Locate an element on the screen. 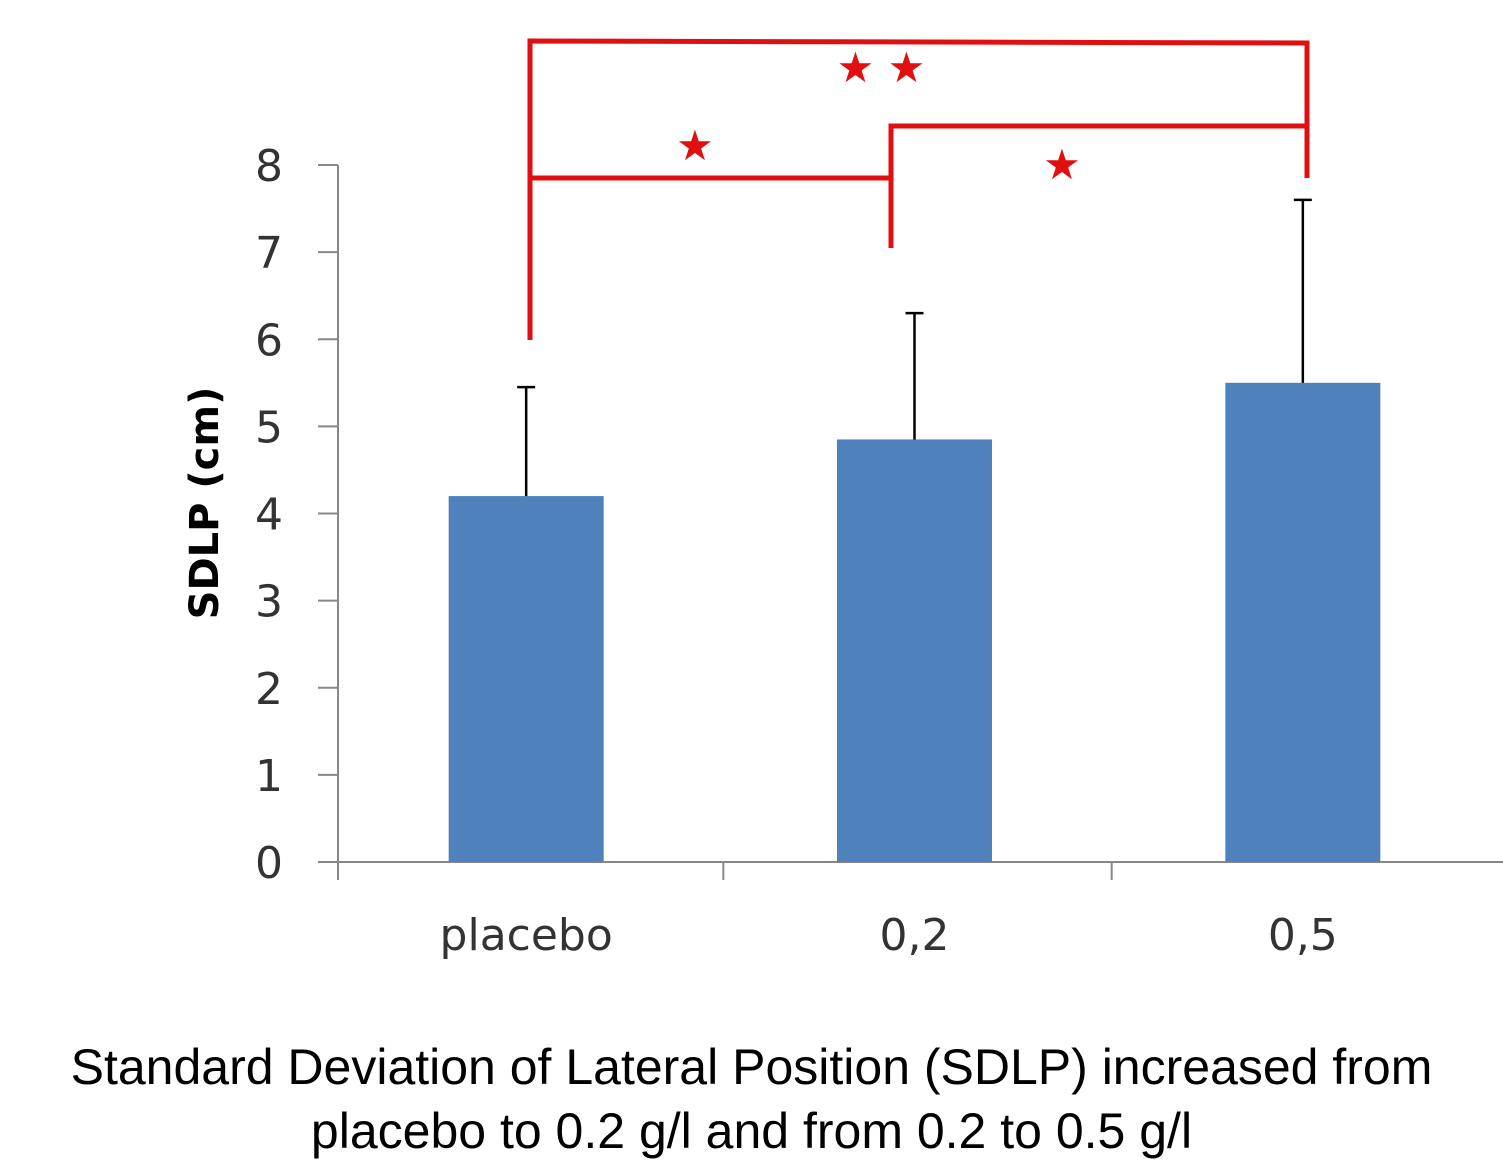 This screenshot has width=1503, height=1163. y-axis-title: SDLP (cm) is located at coordinates (205, 503).